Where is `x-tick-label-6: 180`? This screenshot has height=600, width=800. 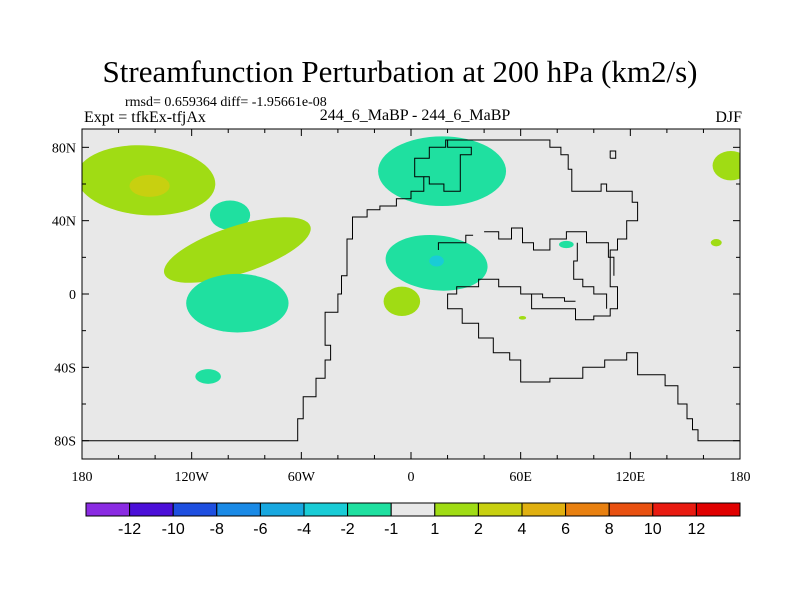 x-tick-label-6: 180 is located at coordinates (740, 477).